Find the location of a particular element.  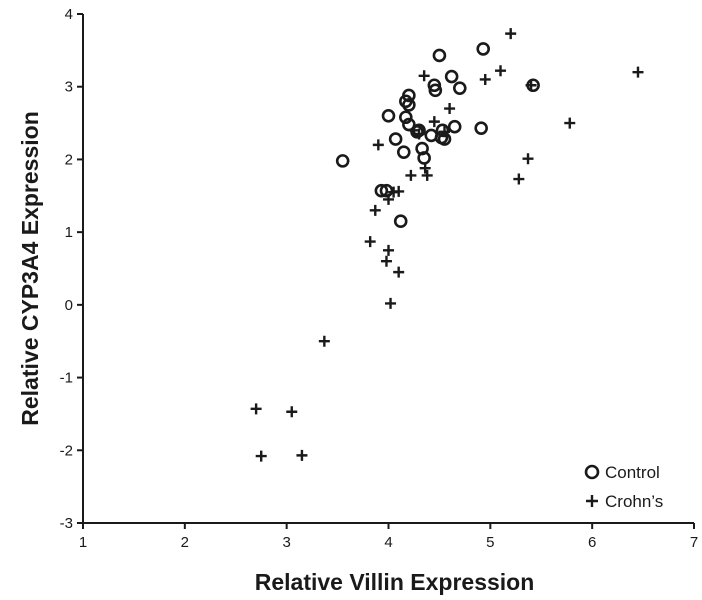

y-tick-label: -2 is located at coordinates (66, 450).